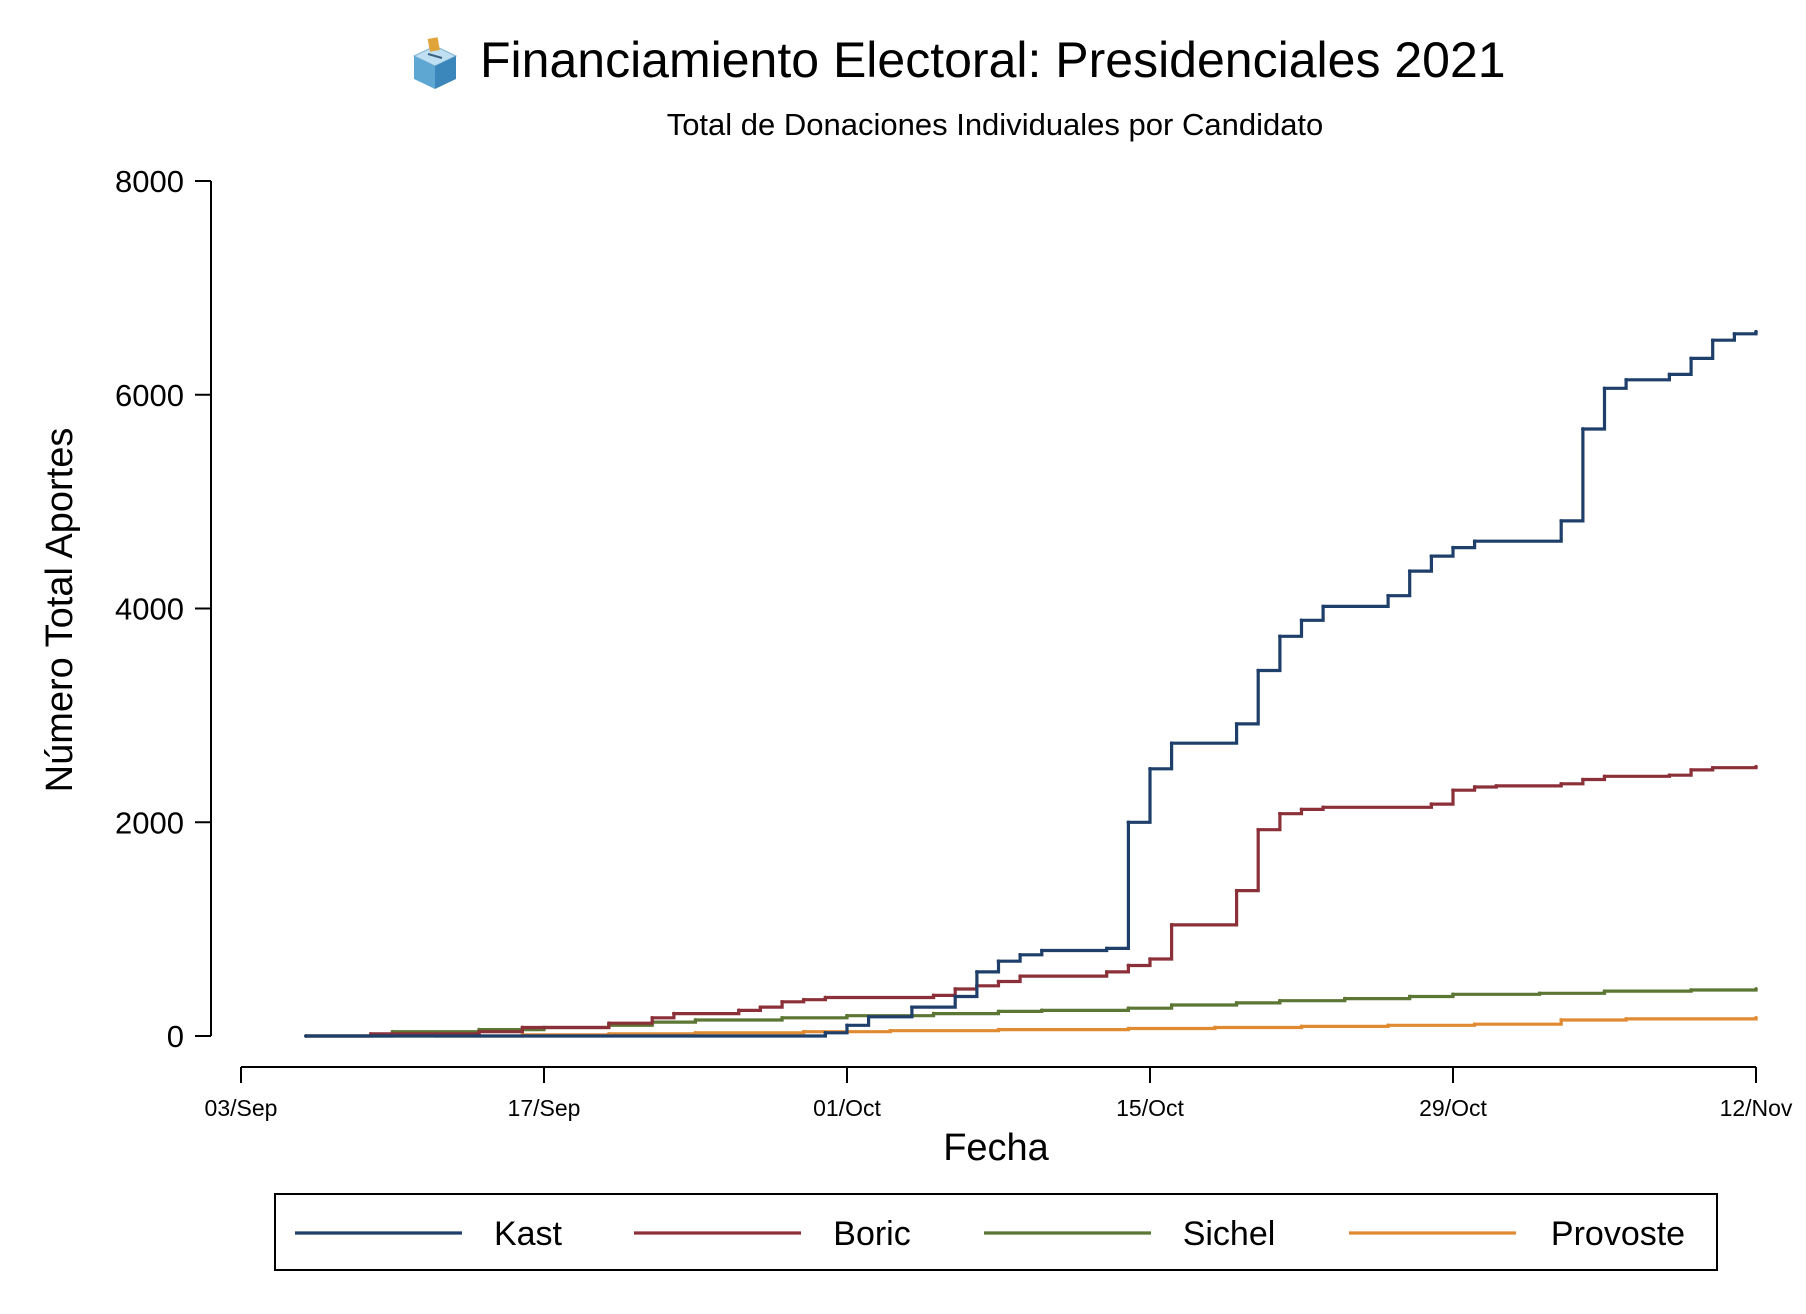 The image size is (1806, 1314). What do you see at coordinates (1756, 1108) in the screenshot?
I see `x-tick-label: 12/Nov` at bounding box center [1756, 1108].